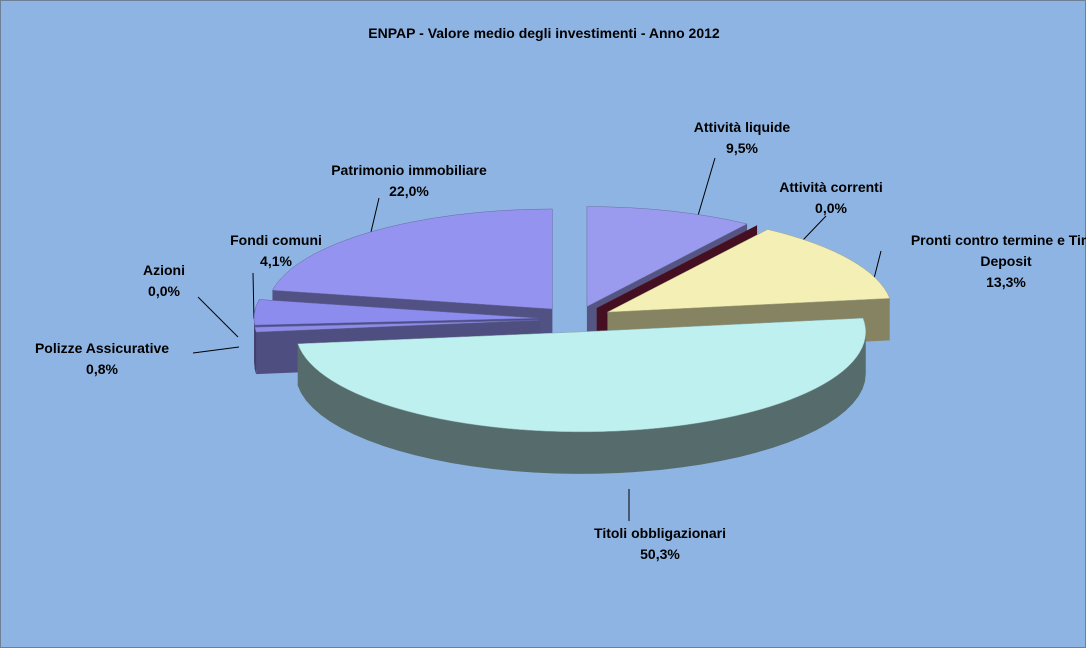 The height and width of the screenshot is (648, 1086). What do you see at coordinates (409, 191) in the screenshot?
I see `value-label: 22,0%` at bounding box center [409, 191].